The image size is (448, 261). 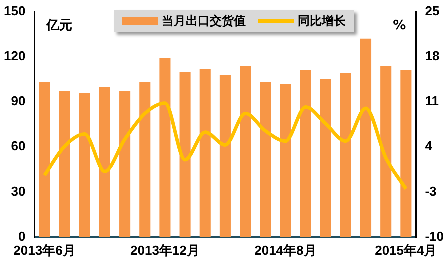 I want to click on y-tick-label: 60, so click(x=18, y=146).